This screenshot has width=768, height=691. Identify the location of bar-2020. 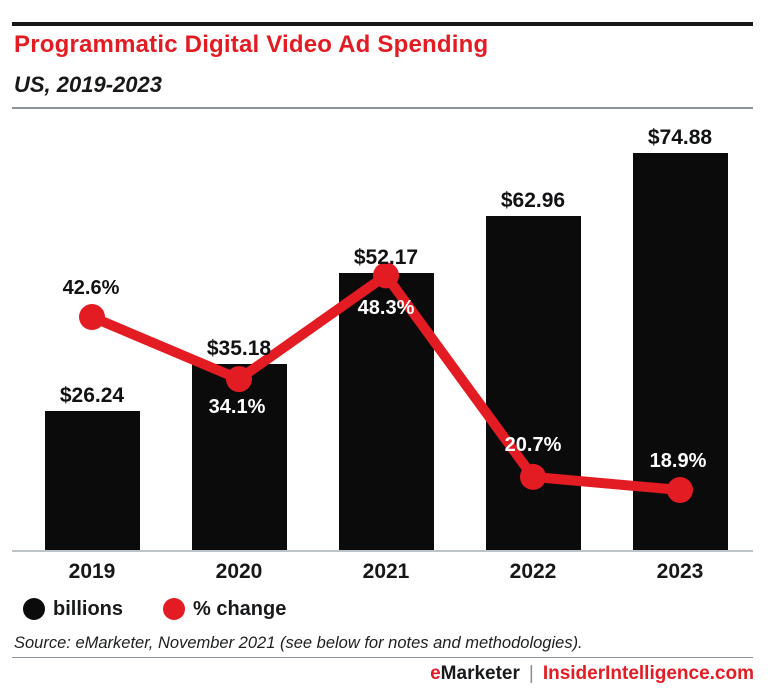
(239, 456).